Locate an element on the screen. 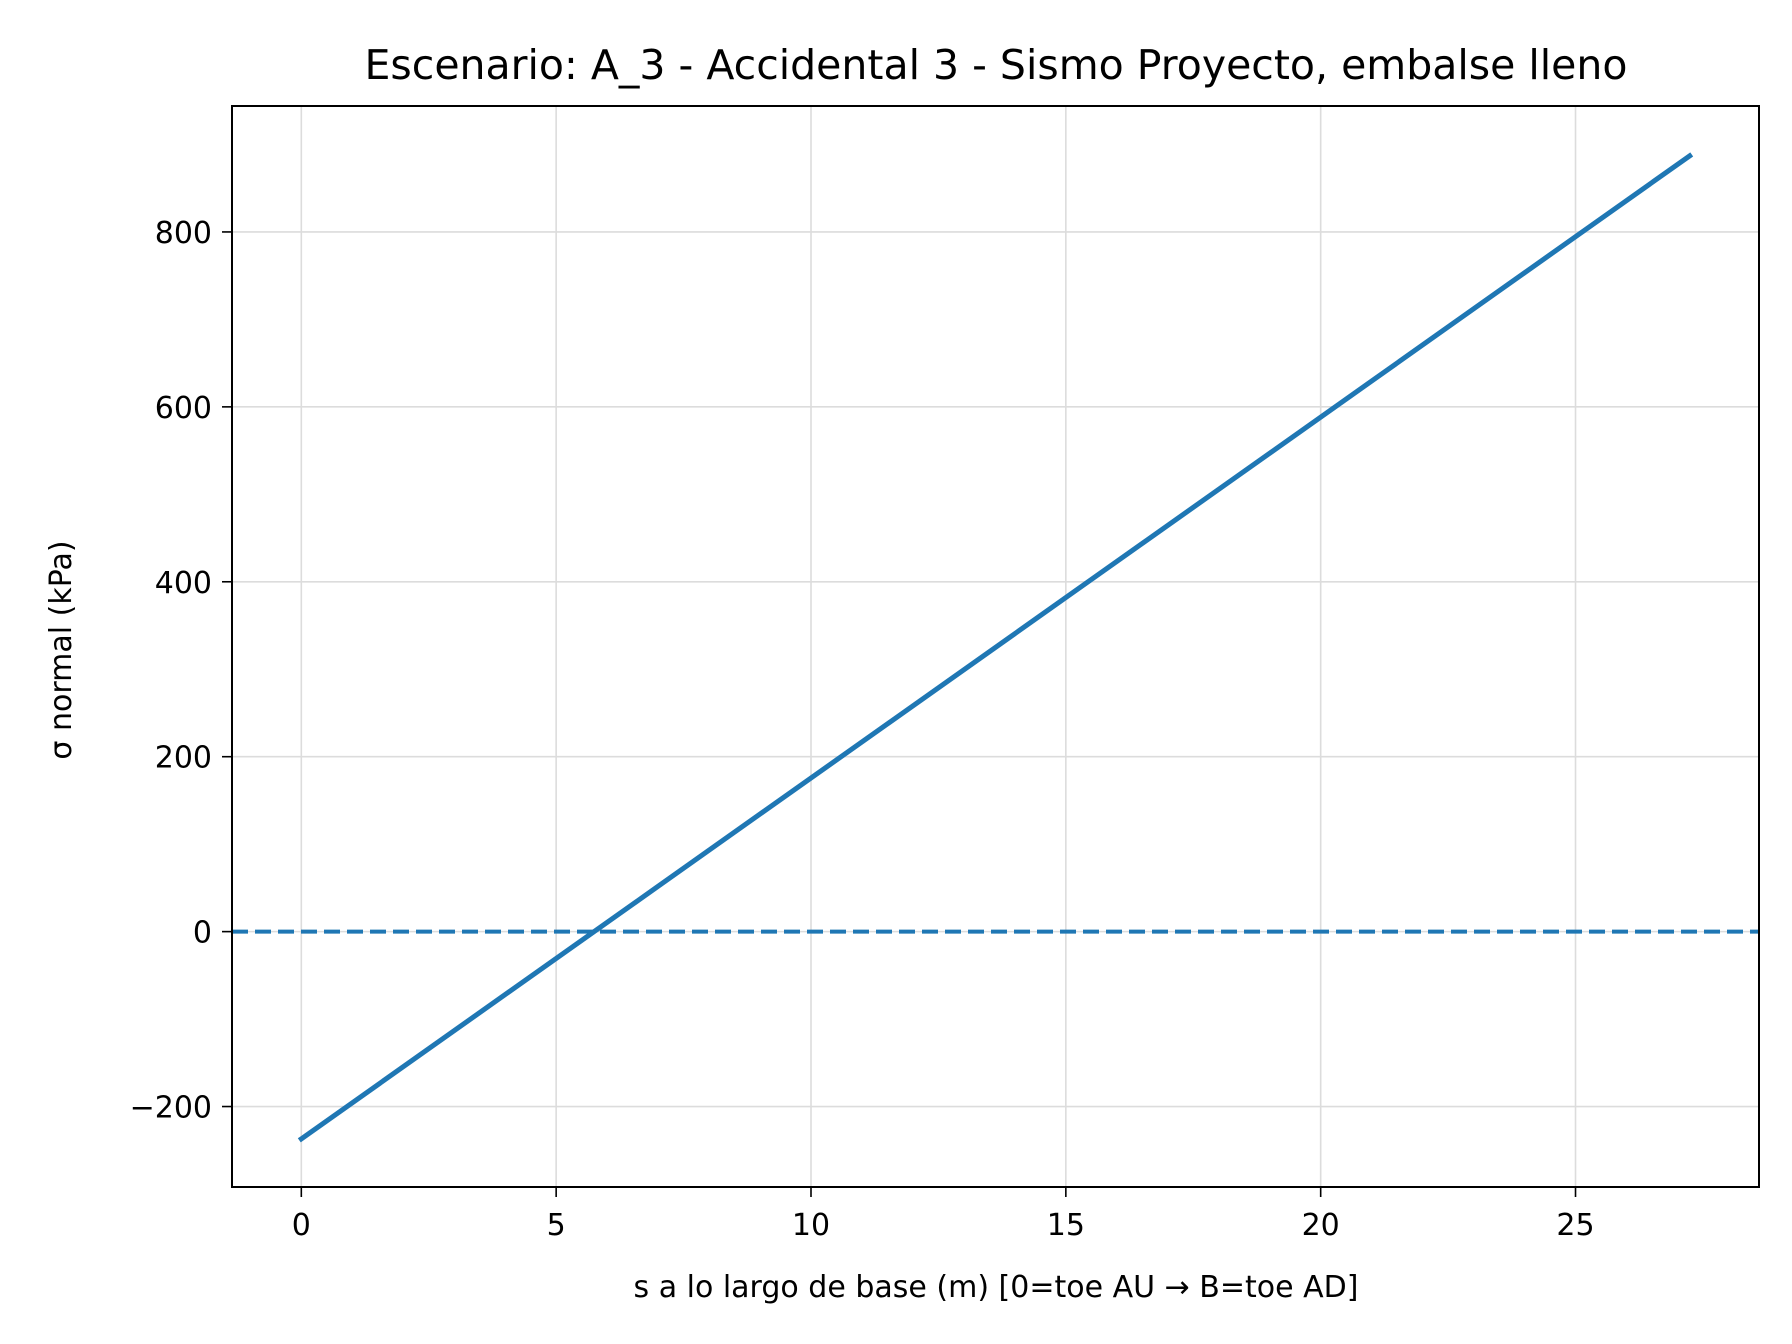  x-tick-label: 15 is located at coordinates (1066, 1225).